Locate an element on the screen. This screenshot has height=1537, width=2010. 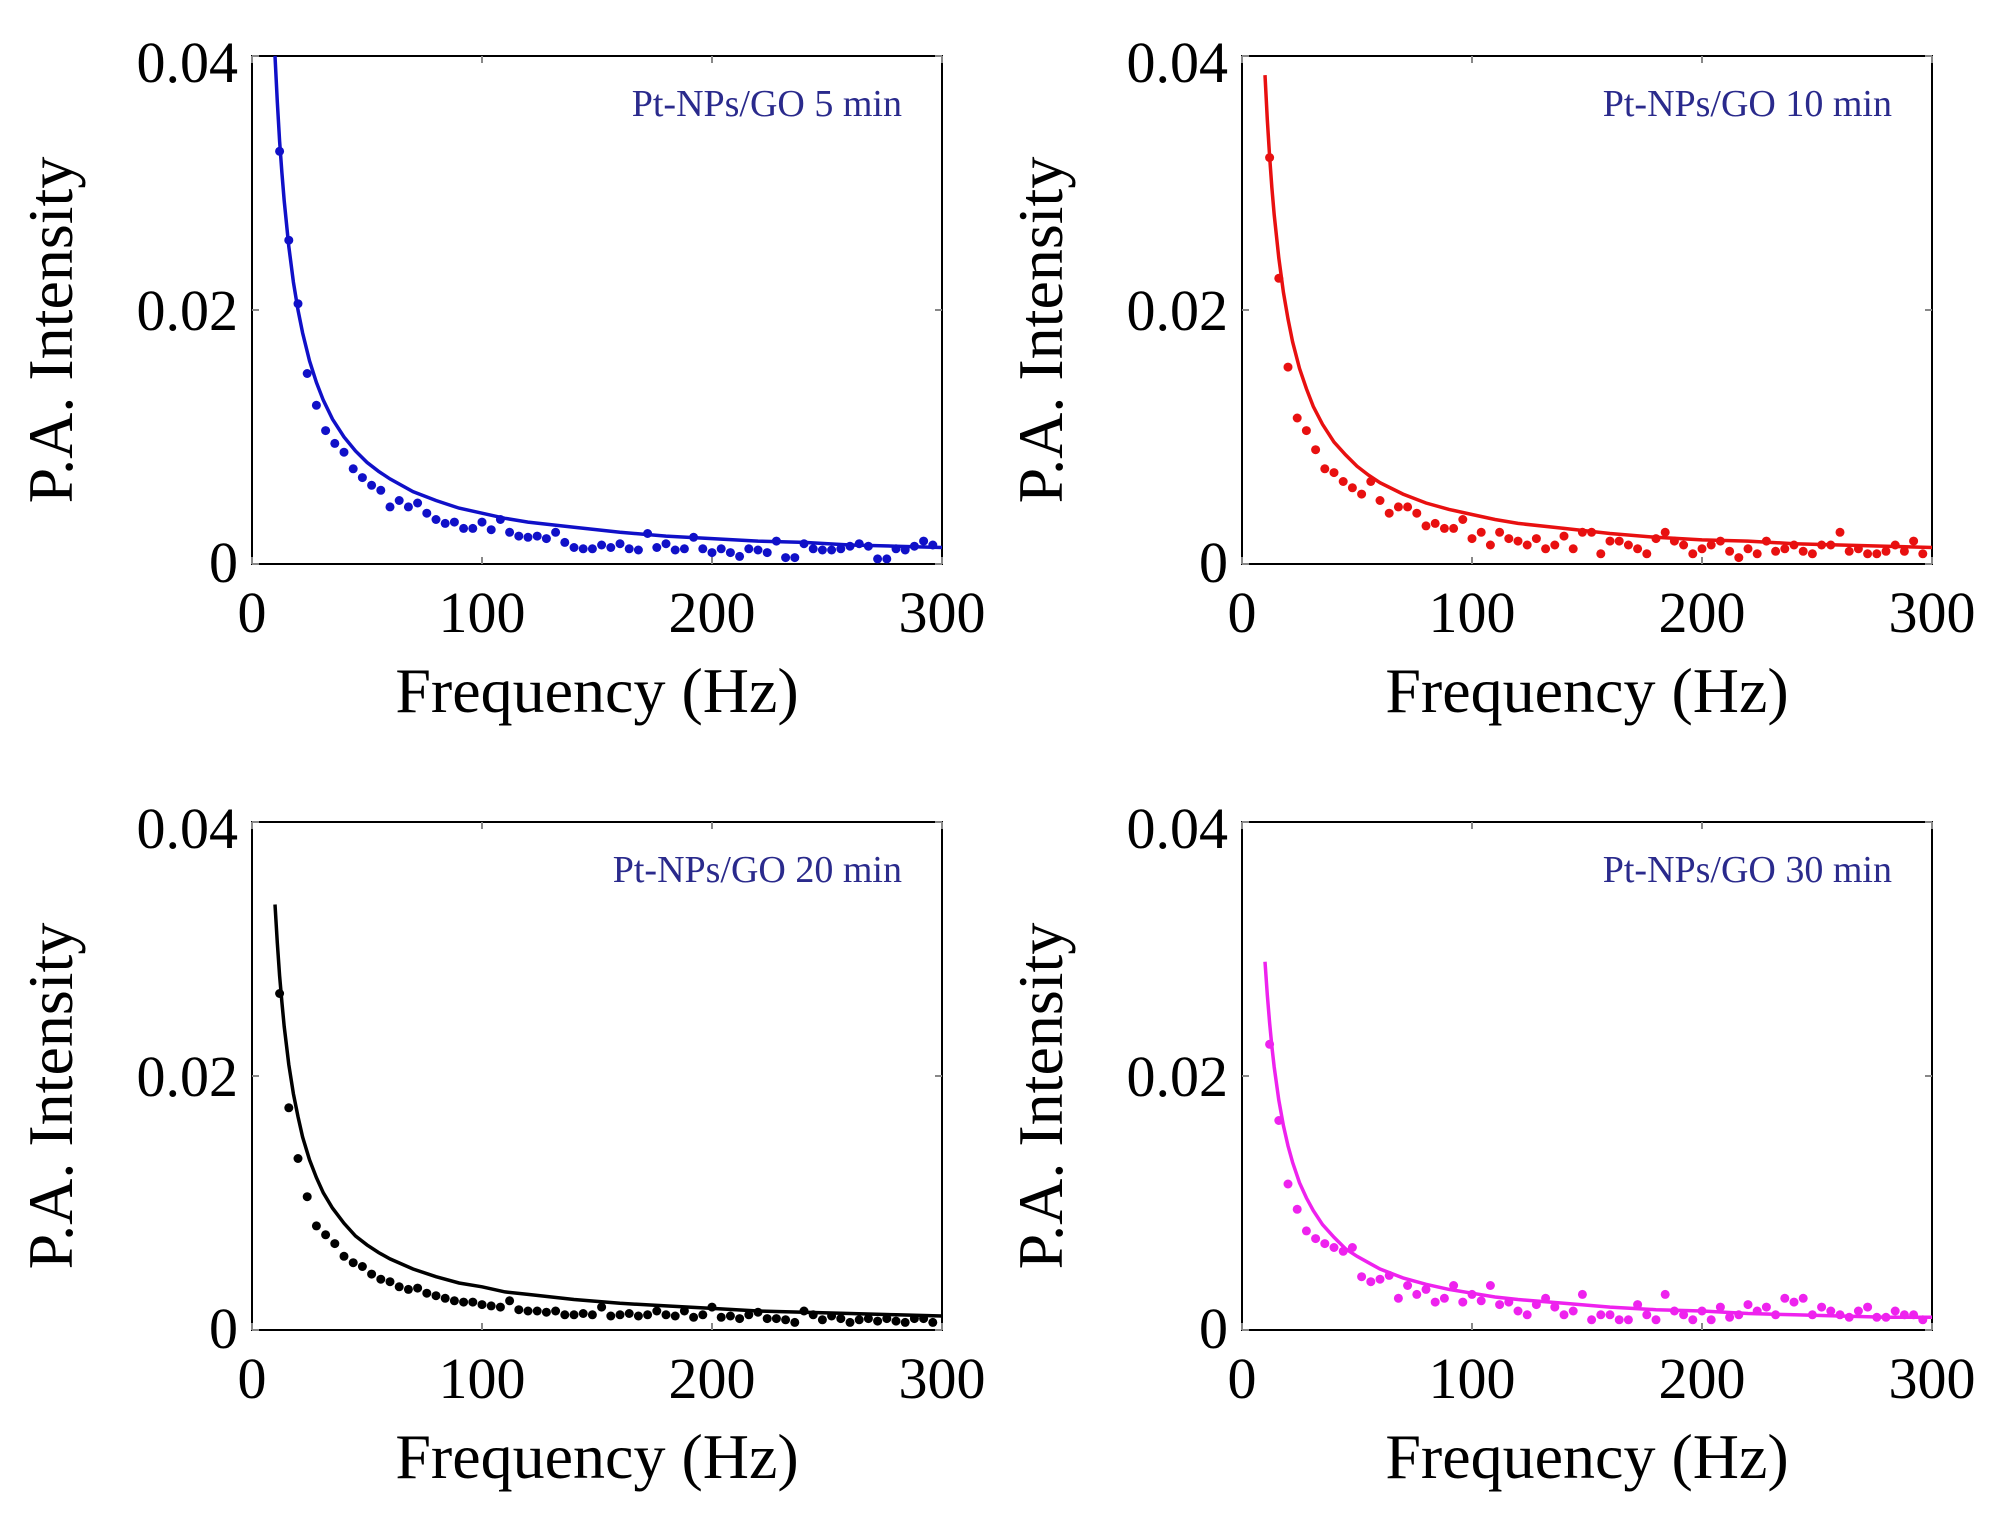
panel-annotation: Pt-NPs/GO 30 min is located at coordinates (1747, 870).